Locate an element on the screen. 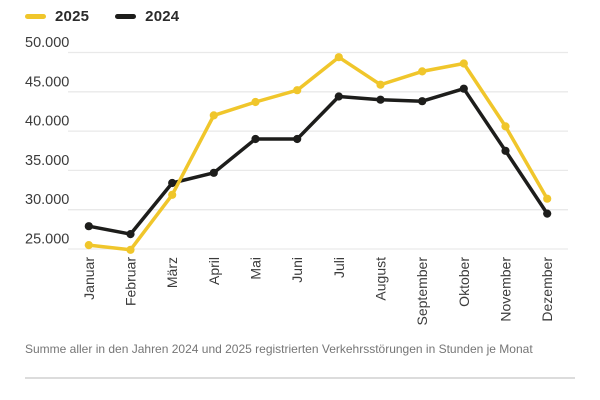 Image resolution: width=600 pixels, height=400 pixels. legend-label-2025: 2025 is located at coordinates (72, 16).